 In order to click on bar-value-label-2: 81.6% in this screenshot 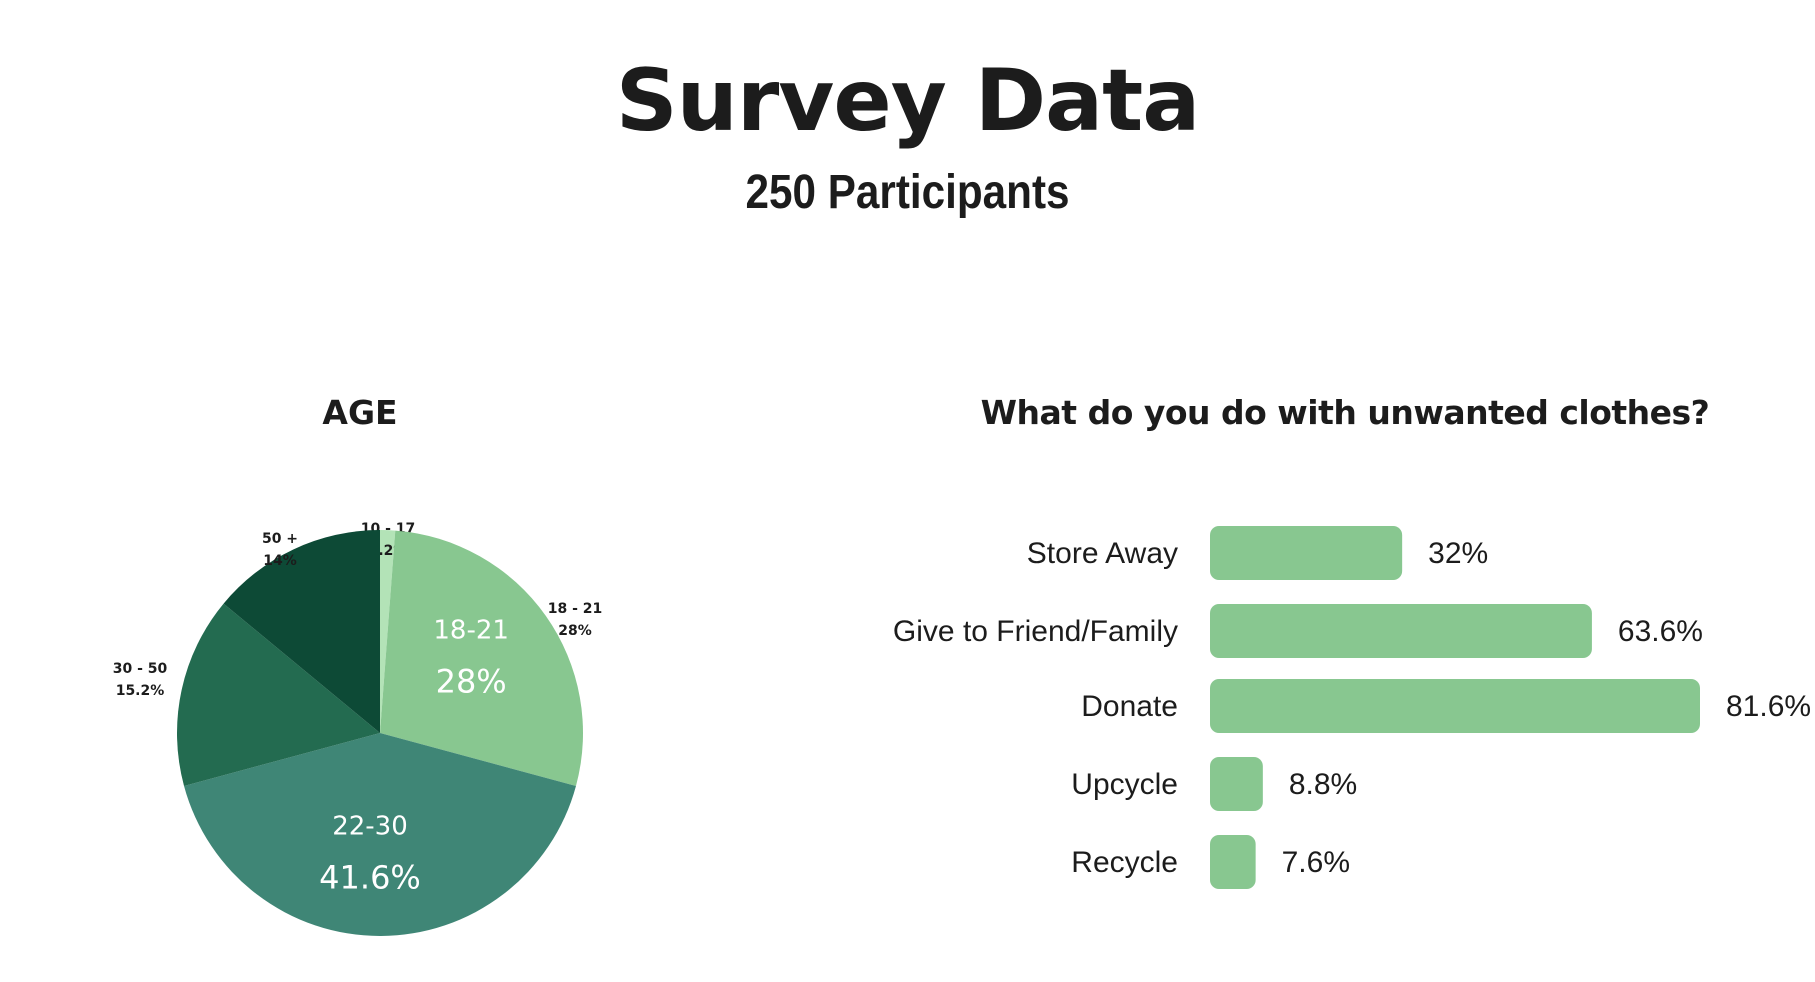, I will do `click(1768, 706)`.